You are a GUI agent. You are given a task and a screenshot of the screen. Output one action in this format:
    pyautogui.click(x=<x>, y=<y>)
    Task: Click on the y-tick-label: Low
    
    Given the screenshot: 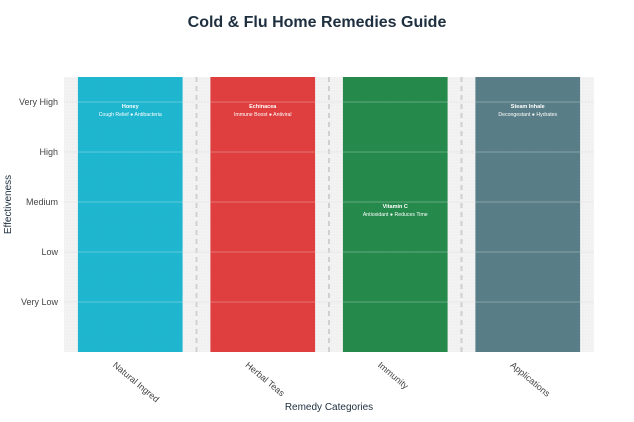 What is the action you would take?
    pyautogui.click(x=49, y=252)
    